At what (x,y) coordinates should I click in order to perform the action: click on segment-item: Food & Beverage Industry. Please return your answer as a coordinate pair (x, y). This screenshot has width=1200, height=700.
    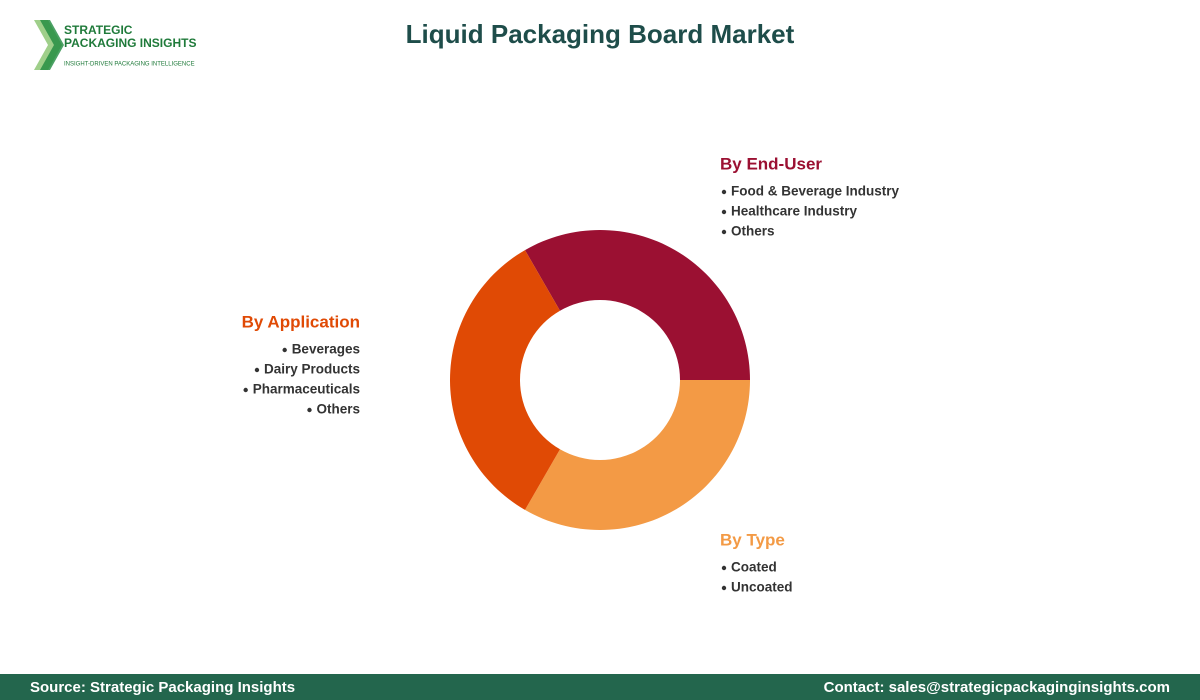
    Looking at the image, I should click on (815, 191).